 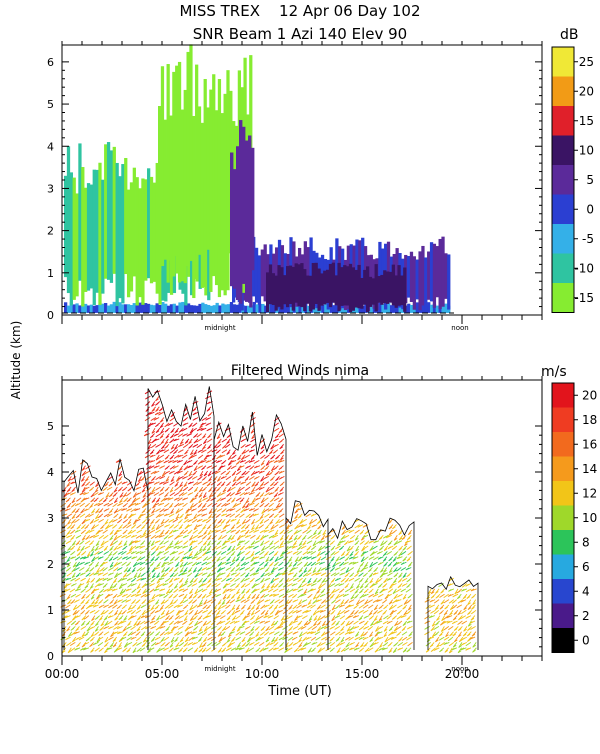 I want to click on snr-cell-upper-cloud-band, so click(x=162, y=166).